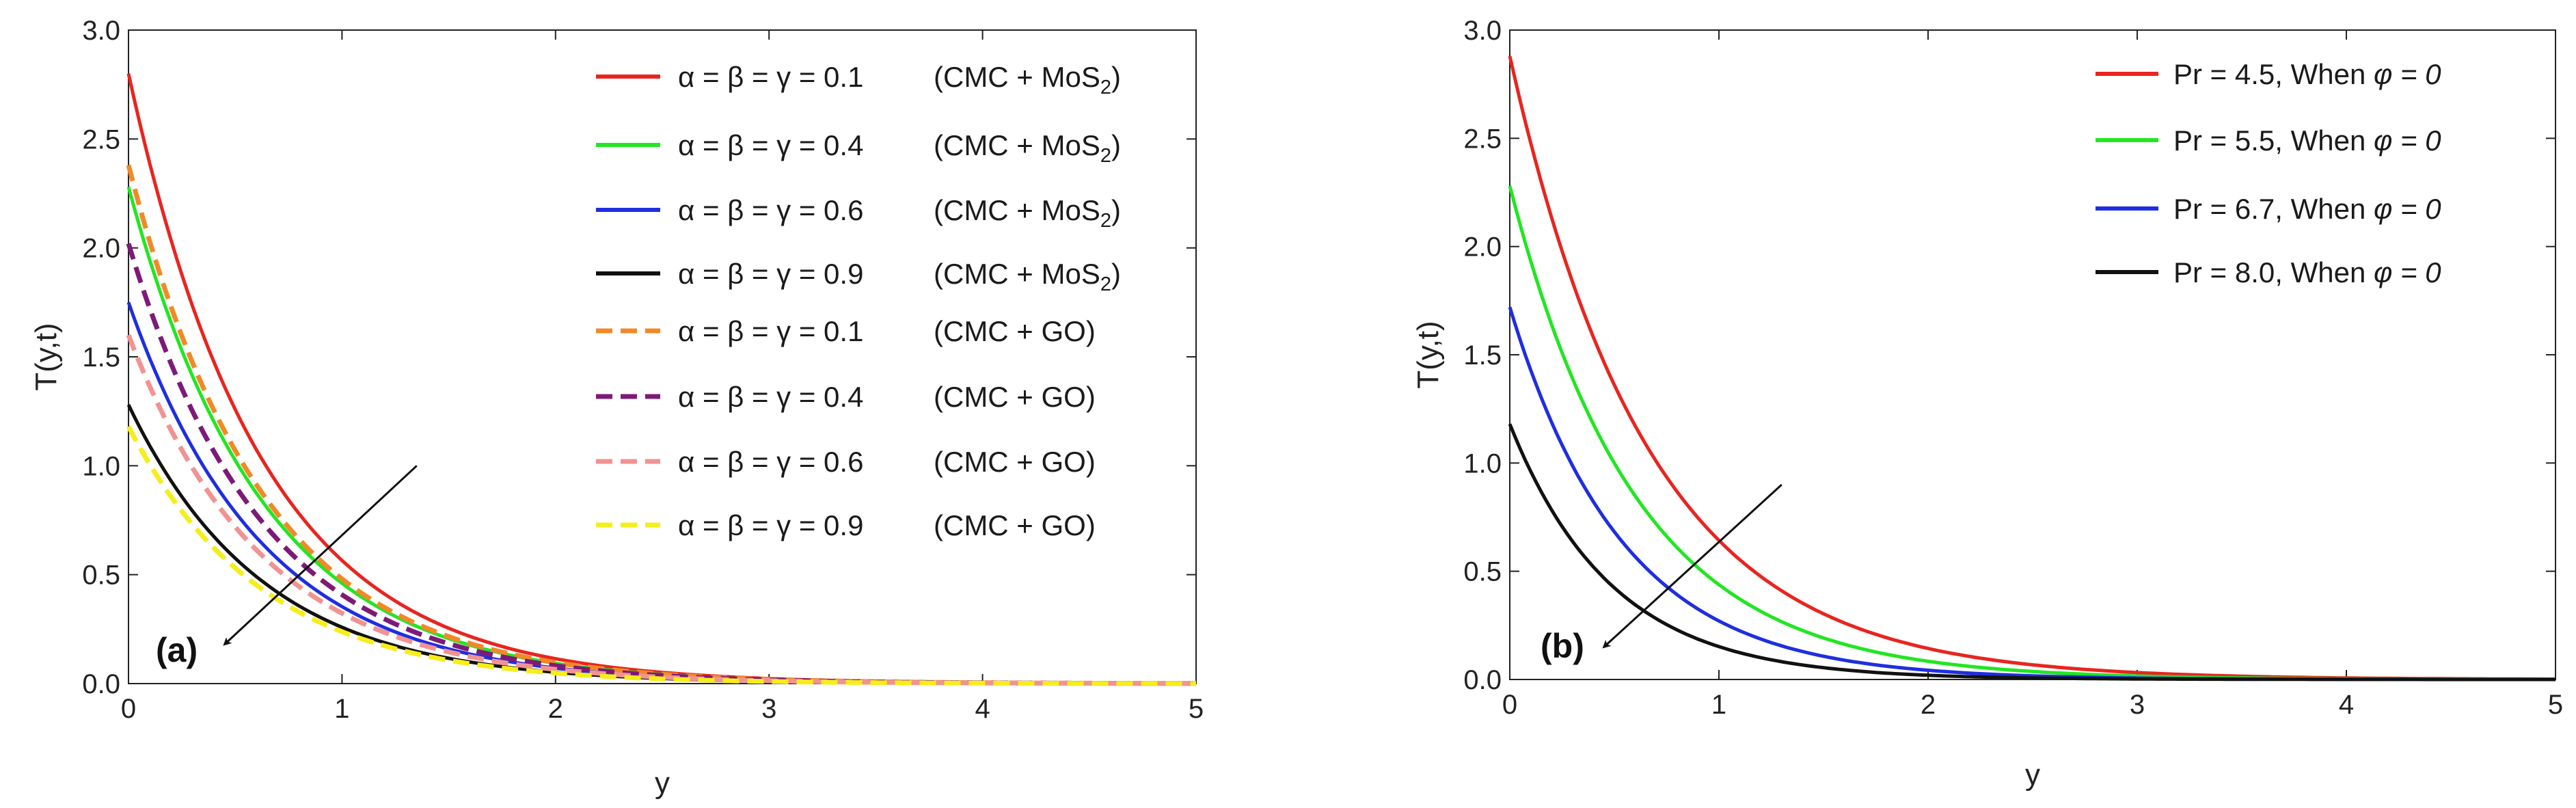 Image resolution: width=2576 pixels, height=808 pixels. What do you see at coordinates (661, 555) in the screenshot?
I see `series-line` at bounding box center [661, 555].